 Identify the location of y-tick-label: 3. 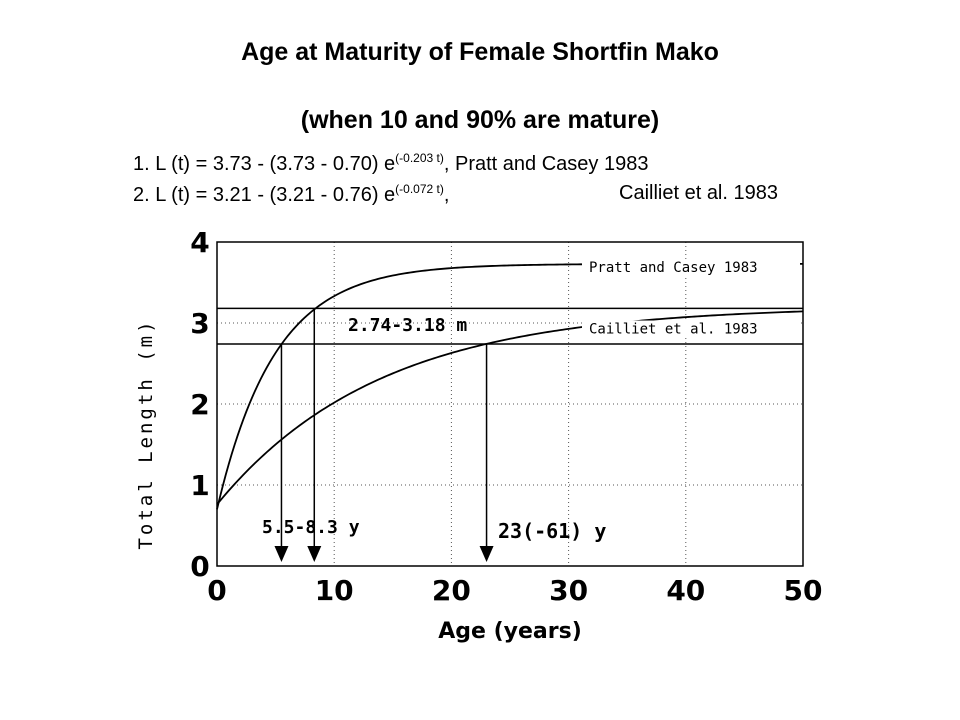
(199, 323).